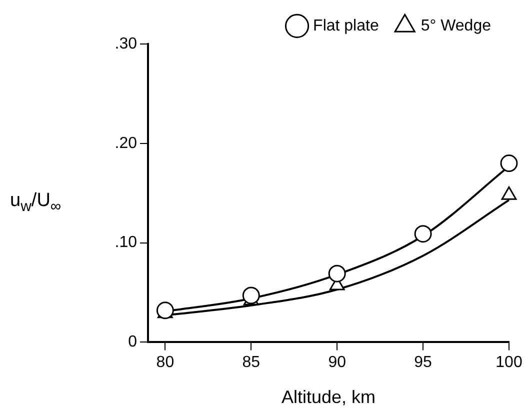 The width and height of the screenshot is (531, 413). What do you see at coordinates (456, 25) in the screenshot?
I see `legend-label: 5° Wedge` at bounding box center [456, 25].